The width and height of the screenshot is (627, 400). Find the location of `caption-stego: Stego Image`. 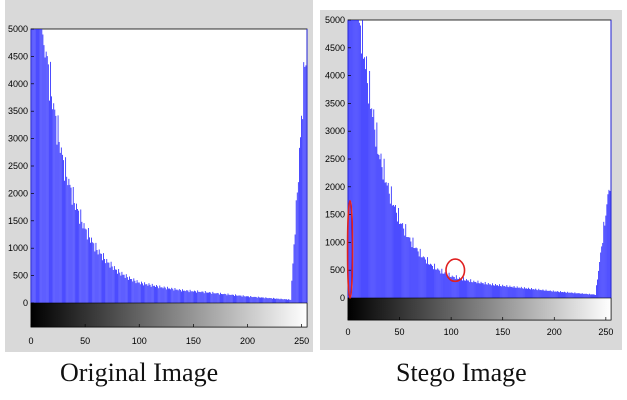

caption-stego: Stego Image is located at coordinates (461, 372).